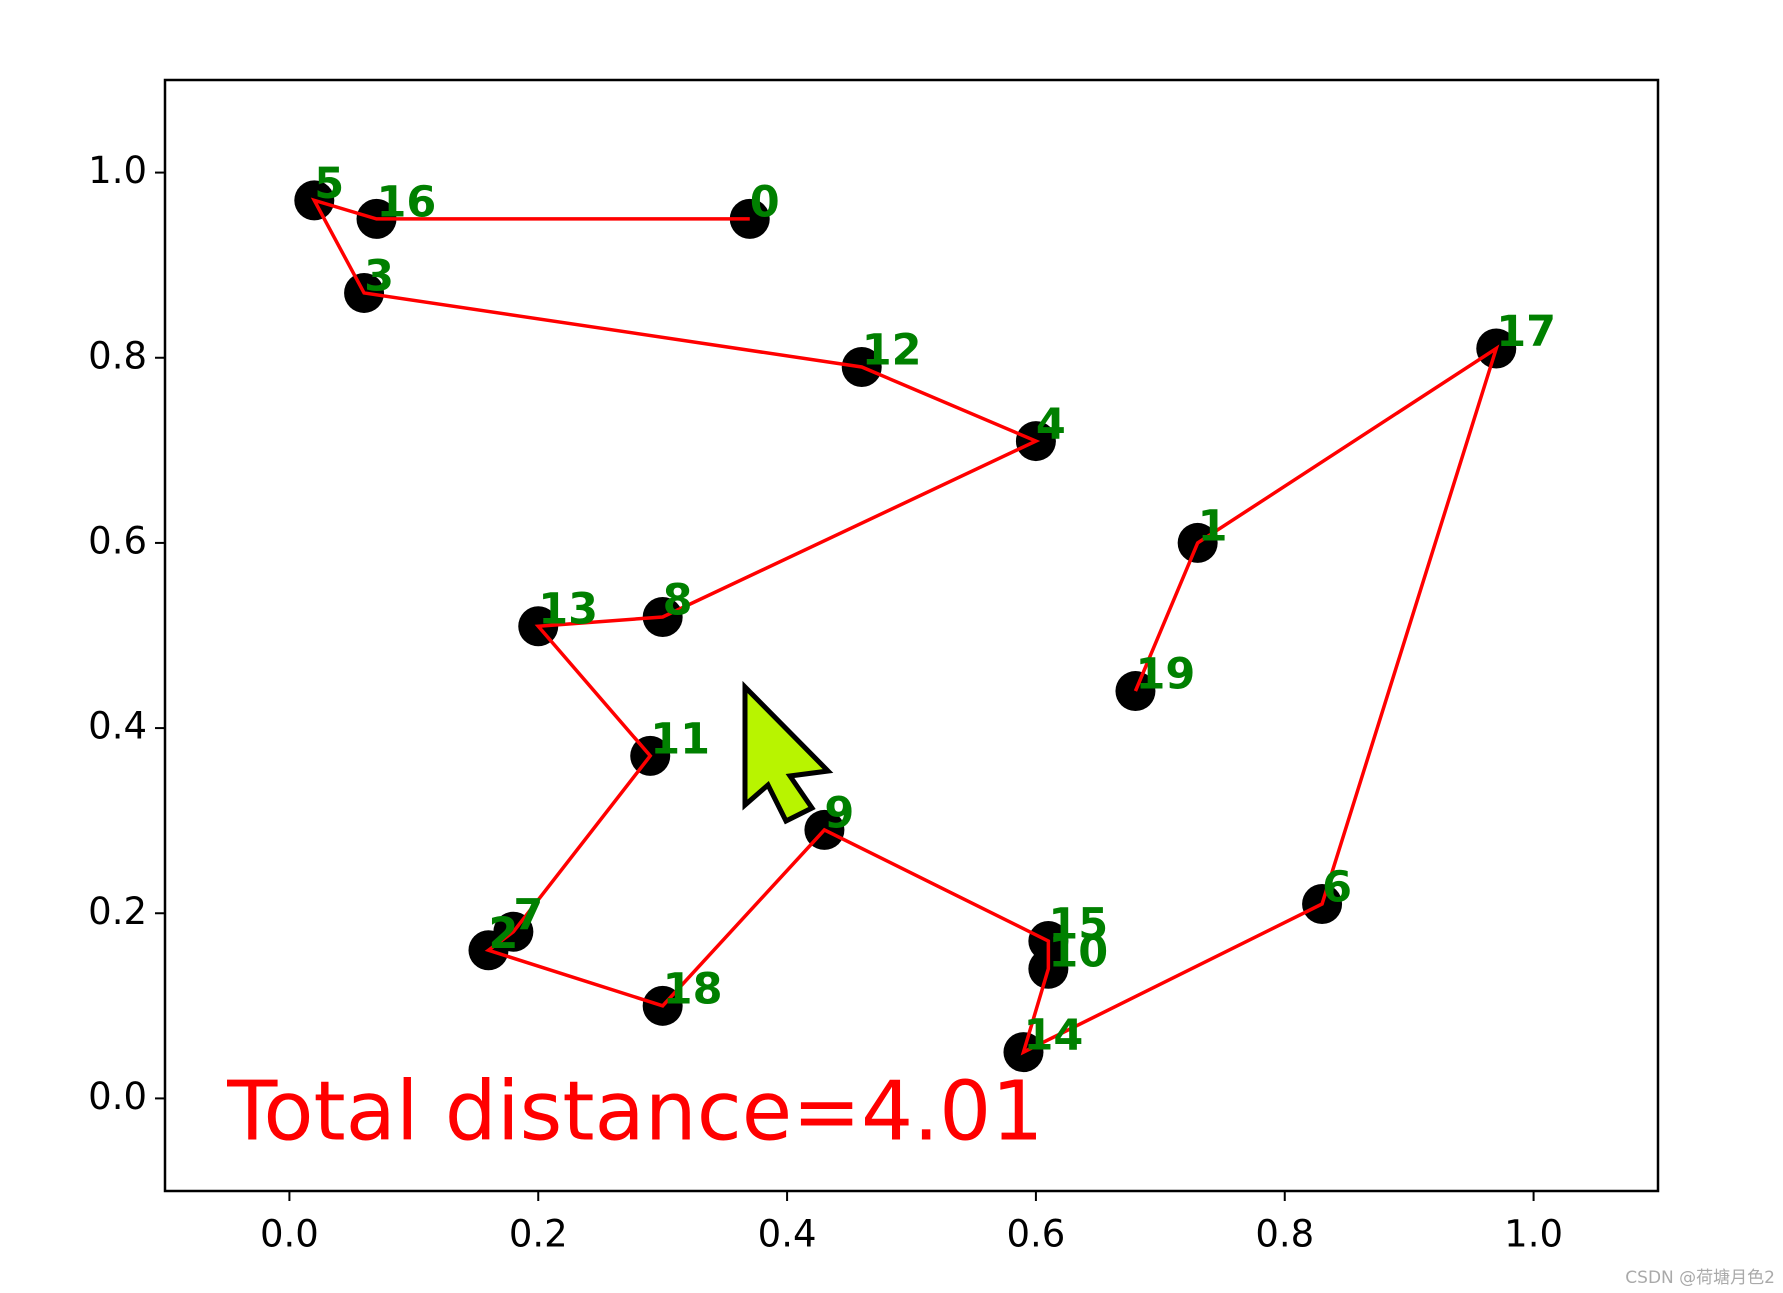 Image resolution: width=1783 pixels, height=1293 pixels. Describe the element at coordinates (788, 752) in the screenshot. I see `cursor-icon` at that location.